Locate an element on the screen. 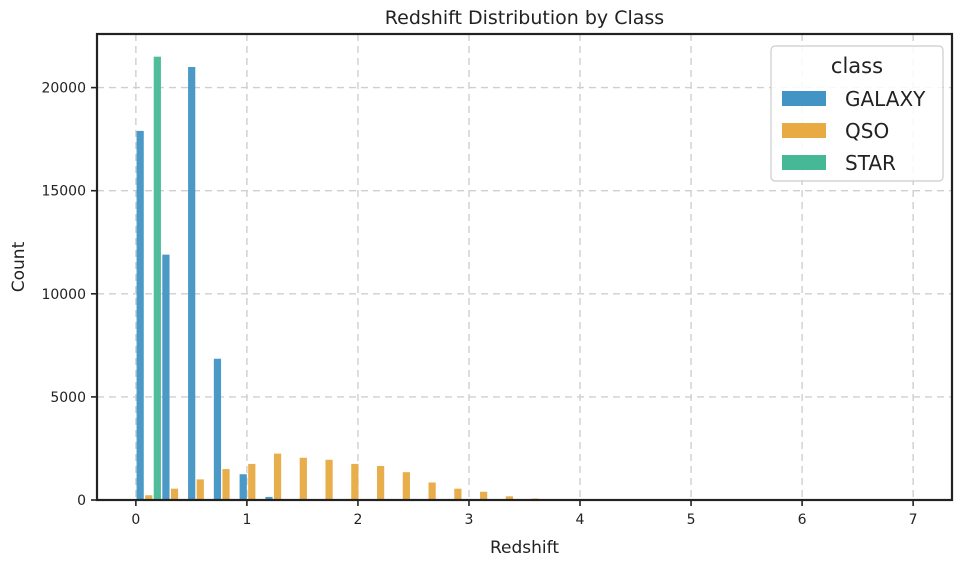 The height and width of the screenshot is (566, 966). x-tick-label: 5 is located at coordinates (691, 520).